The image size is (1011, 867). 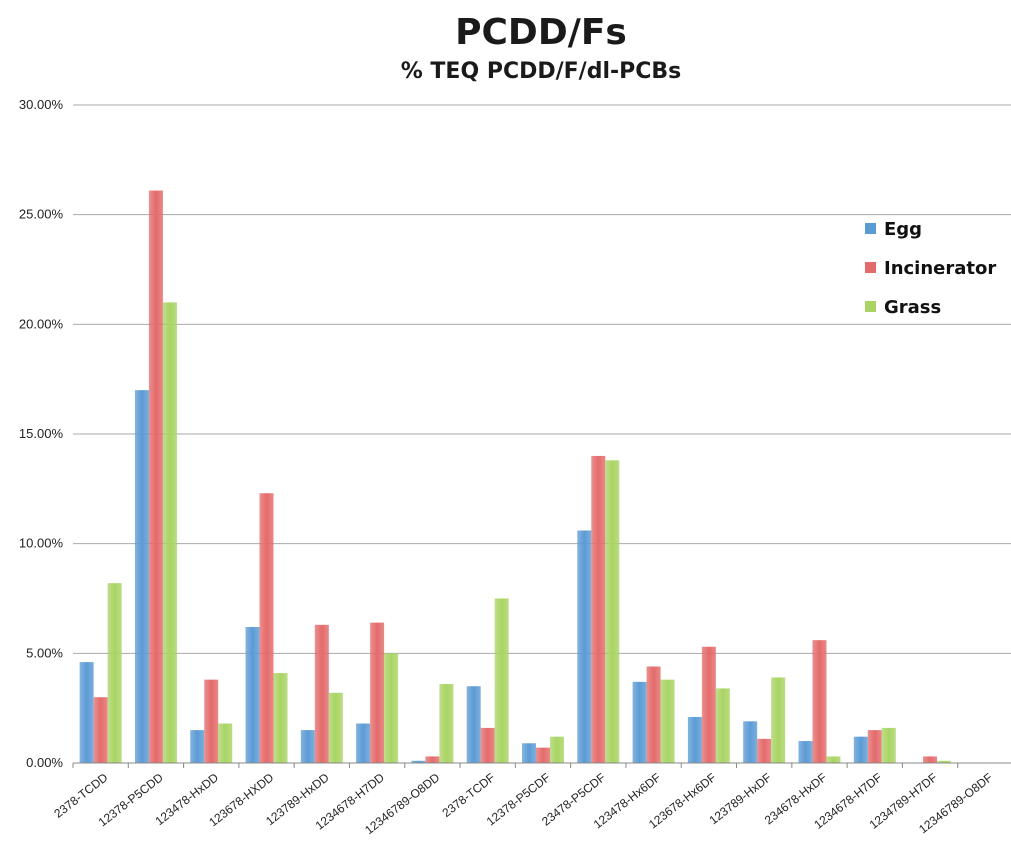 I want to click on y-axis-ticks: 0.00% 5.00% 10.00% 15.00% 20.00% 25.00% 30.00%, so click(x=41, y=433).